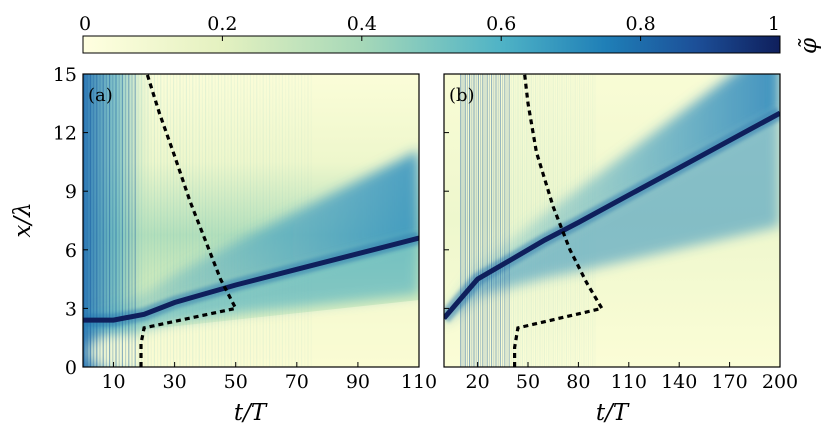 The width and height of the screenshot is (831, 444). Describe the element at coordinates (222, 24) in the screenshot. I see `colorbar-tick-label: 0.2` at that location.